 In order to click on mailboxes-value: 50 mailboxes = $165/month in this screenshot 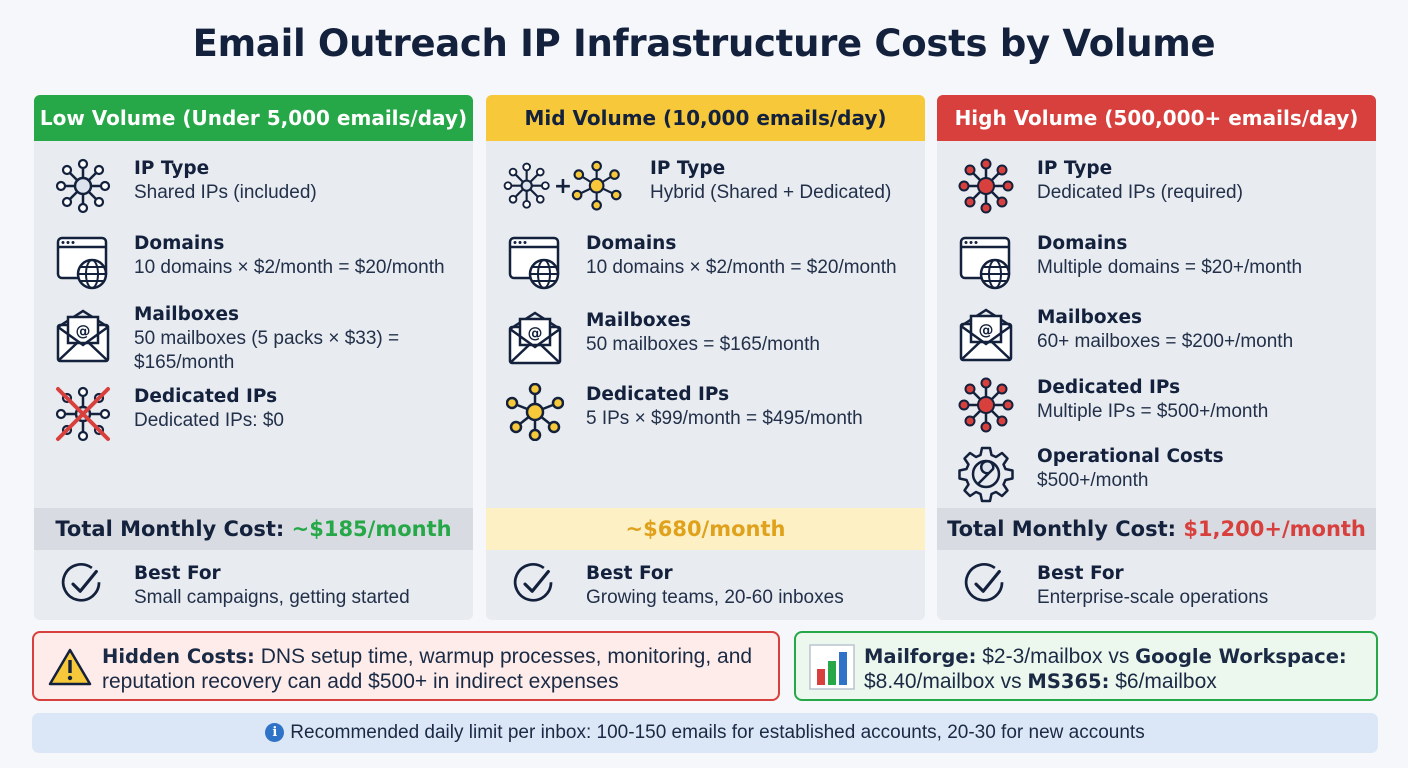, I will do `click(703, 344)`.